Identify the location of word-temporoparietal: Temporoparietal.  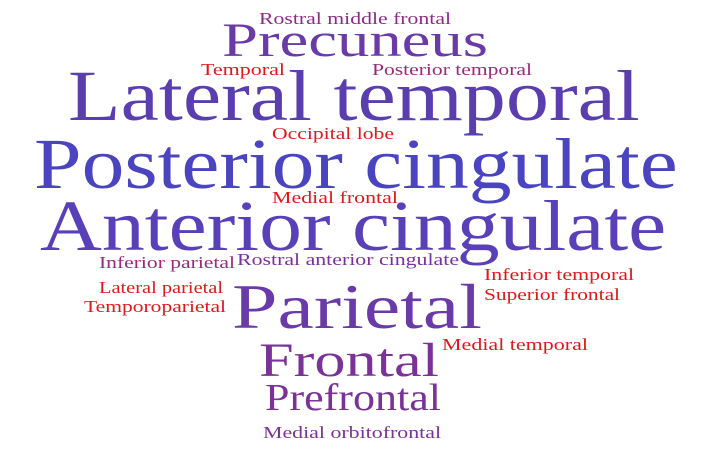
(155, 307).